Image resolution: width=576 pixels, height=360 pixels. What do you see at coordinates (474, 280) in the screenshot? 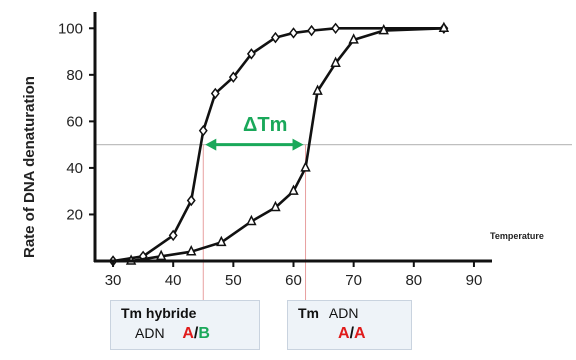
I see `x-tick-label: 90` at bounding box center [474, 280].